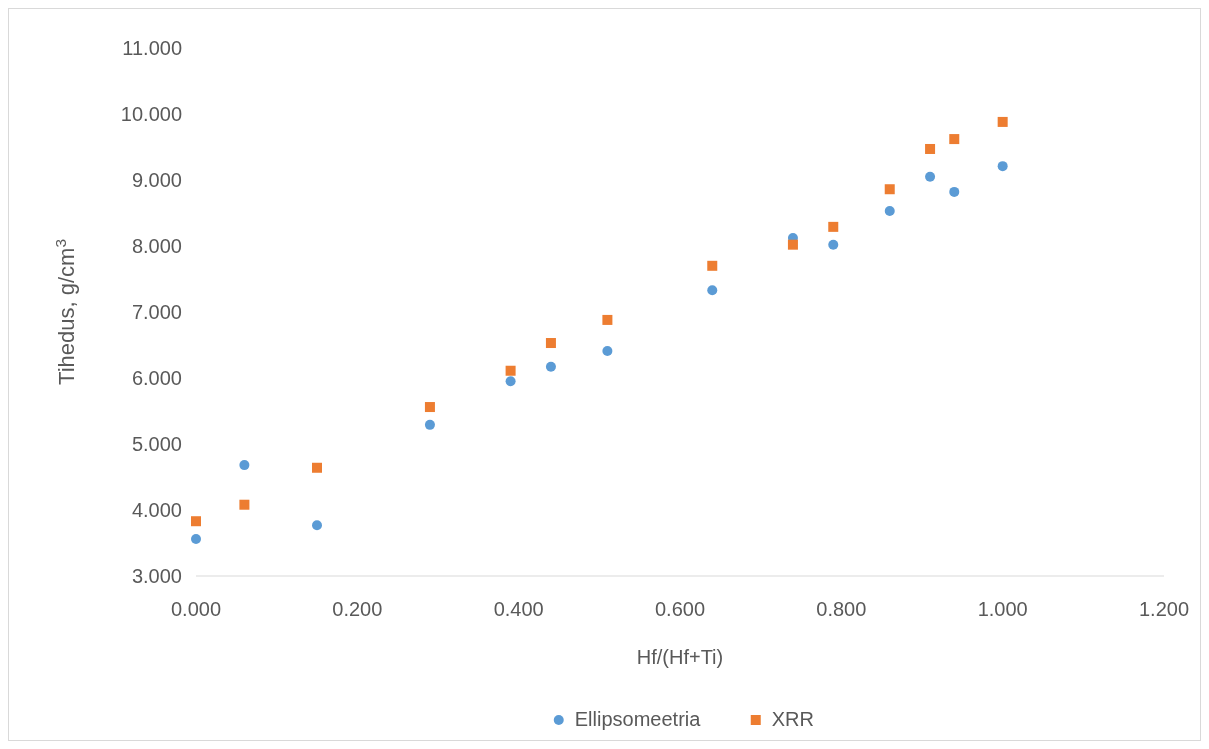 This screenshot has height=749, width=1209. I want to click on y-tick-label: 3.000, so click(156, 576).